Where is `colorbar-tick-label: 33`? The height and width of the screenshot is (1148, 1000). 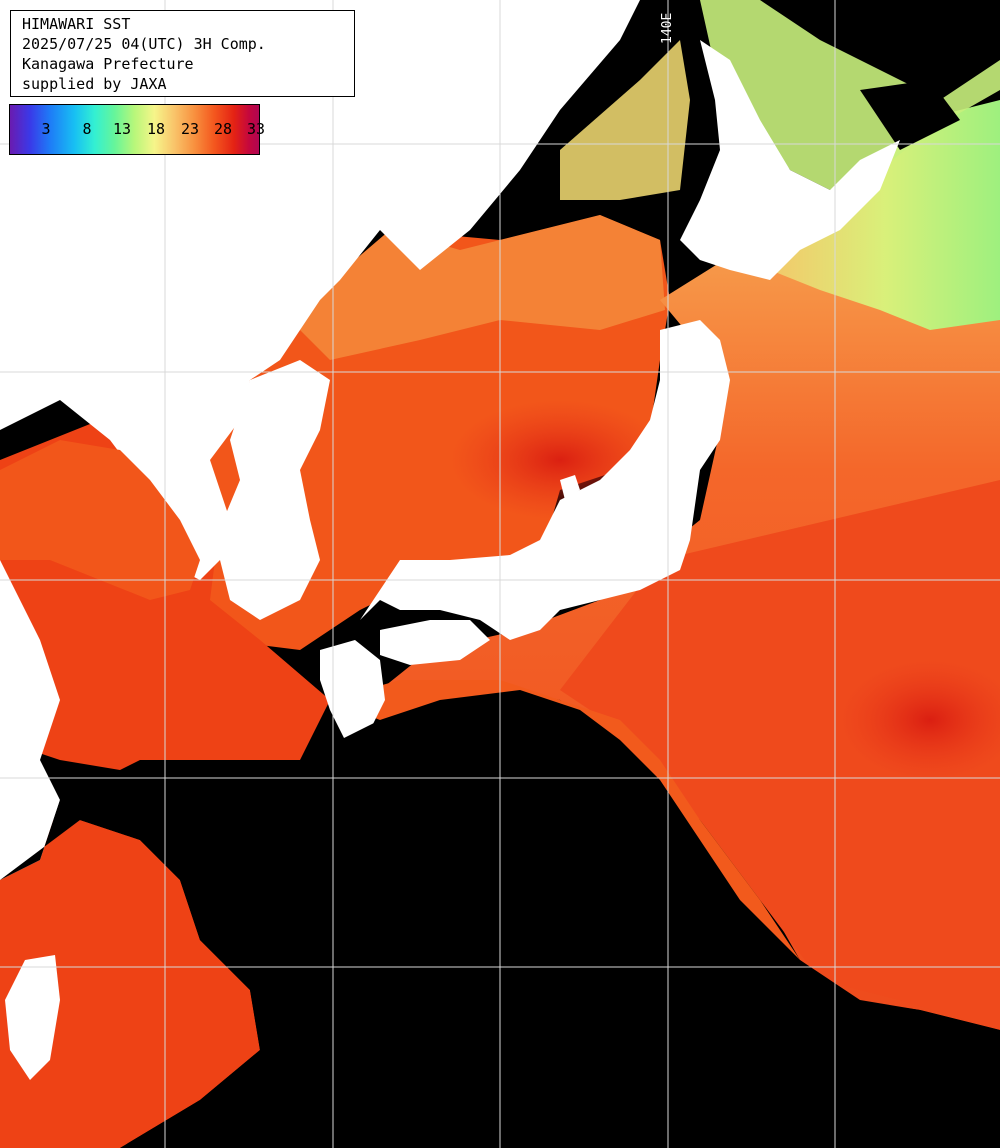 colorbar-tick-label: 33 is located at coordinates (256, 129).